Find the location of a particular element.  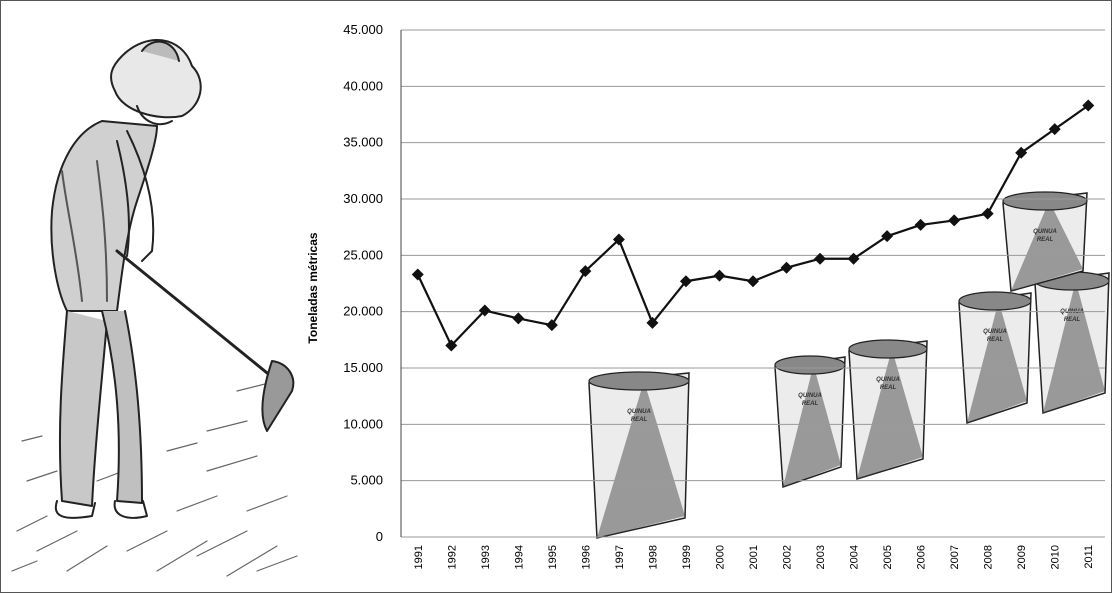

y-tick-label: 30.000 is located at coordinates (363, 198).